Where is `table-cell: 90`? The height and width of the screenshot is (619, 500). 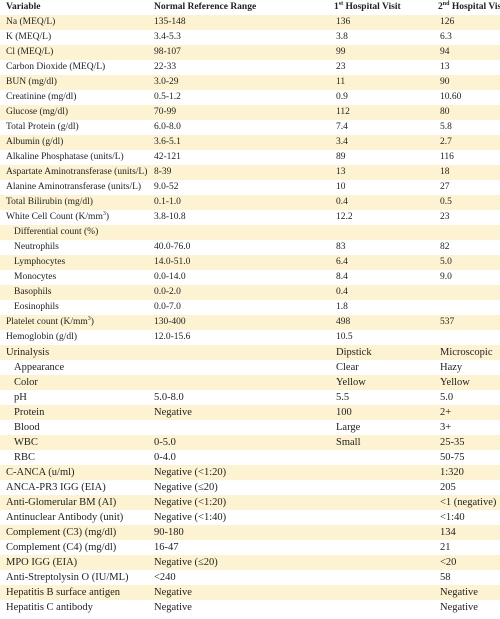
table-cell: 90 is located at coordinates (466, 82).